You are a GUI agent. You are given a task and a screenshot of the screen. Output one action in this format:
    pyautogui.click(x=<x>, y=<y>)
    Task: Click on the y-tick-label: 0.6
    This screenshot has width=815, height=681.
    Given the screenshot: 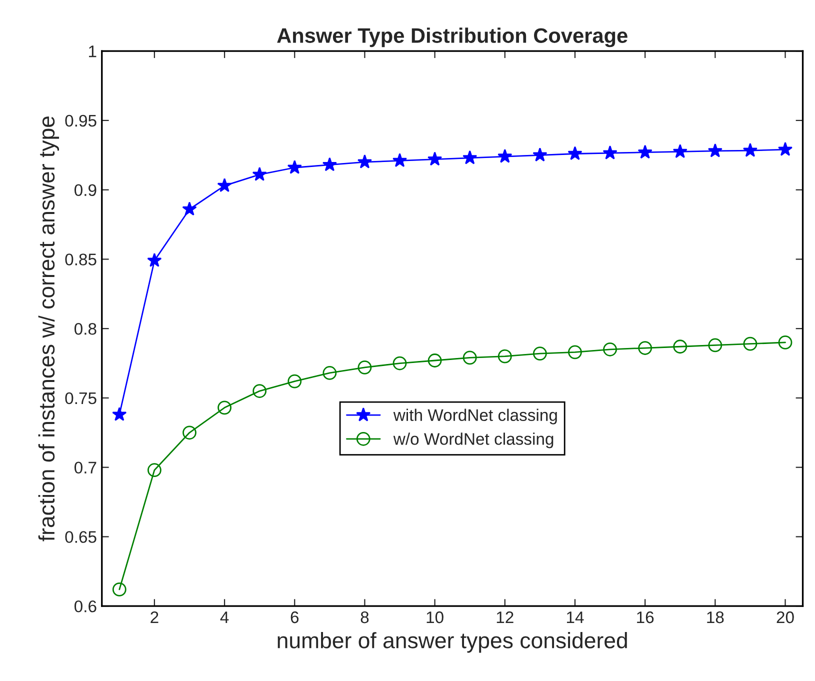 What is the action you would take?
    pyautogui.click(x=85, y=606)
    